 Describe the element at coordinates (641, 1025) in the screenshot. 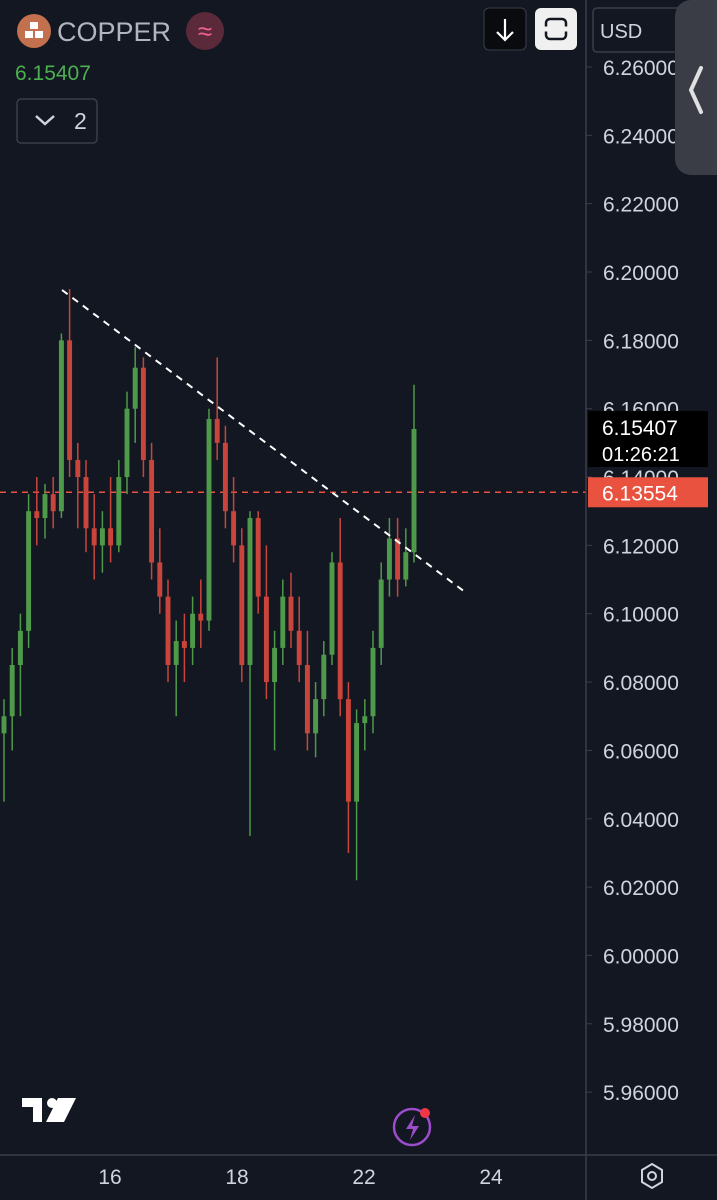

I see `y-tick-label: 5.98000` at that location.